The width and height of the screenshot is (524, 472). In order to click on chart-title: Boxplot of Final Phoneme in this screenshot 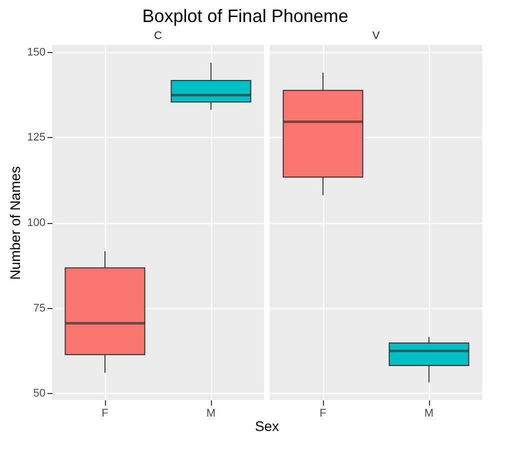, I will do `click(245, 16)`.